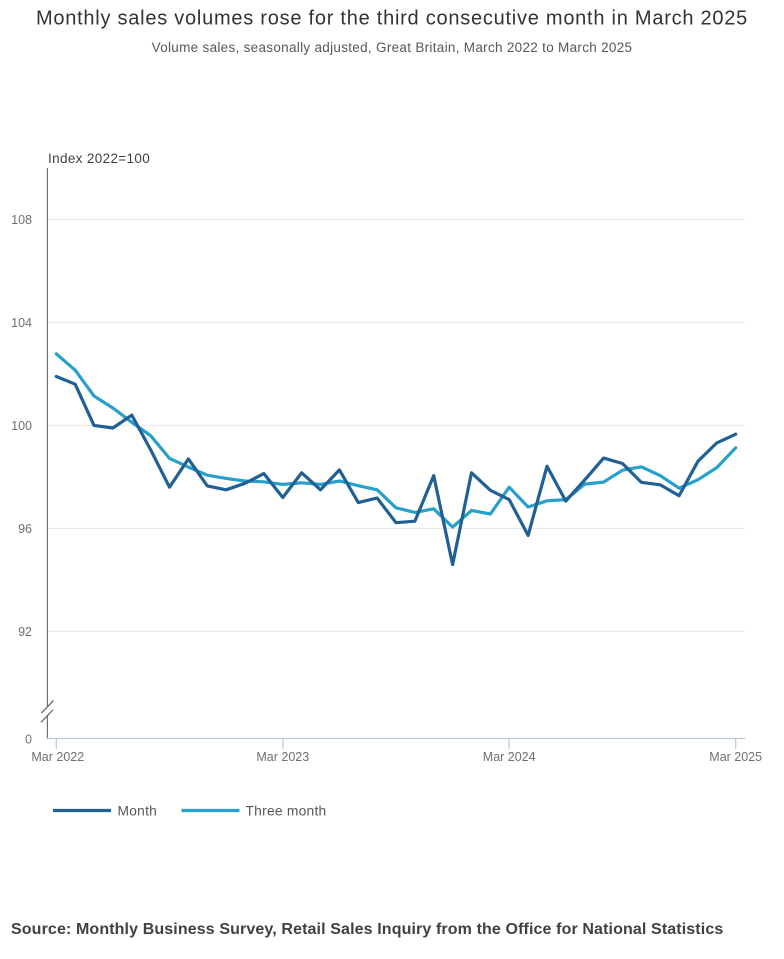 This screenshot has height=959, width=784. Describe the element at coordinates (138, 811) in the screenshot. I see `svg-text: Month` at that location.